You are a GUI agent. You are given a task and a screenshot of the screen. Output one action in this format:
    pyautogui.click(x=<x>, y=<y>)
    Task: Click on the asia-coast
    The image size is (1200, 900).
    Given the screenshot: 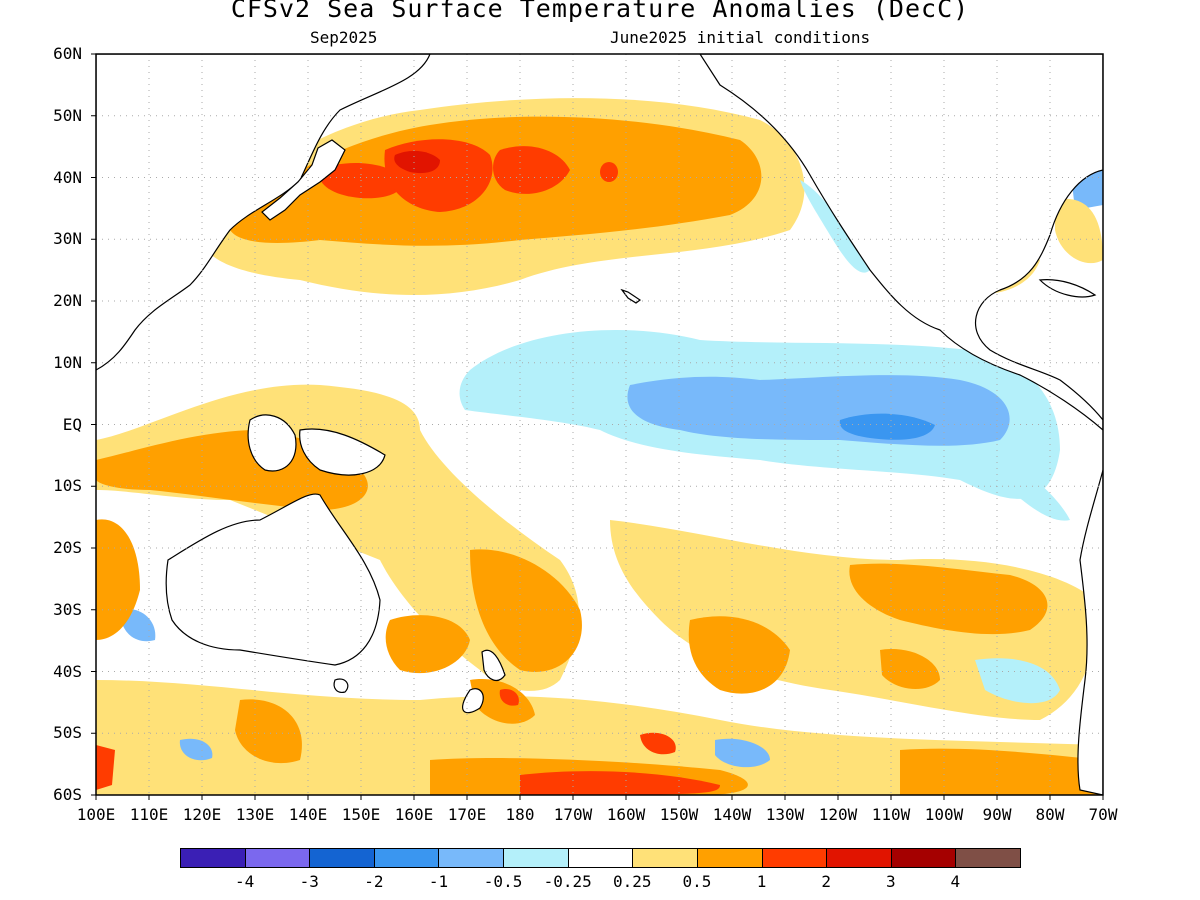 What is the action you would take?
    pyautogui.click(x=263, y=212)
    